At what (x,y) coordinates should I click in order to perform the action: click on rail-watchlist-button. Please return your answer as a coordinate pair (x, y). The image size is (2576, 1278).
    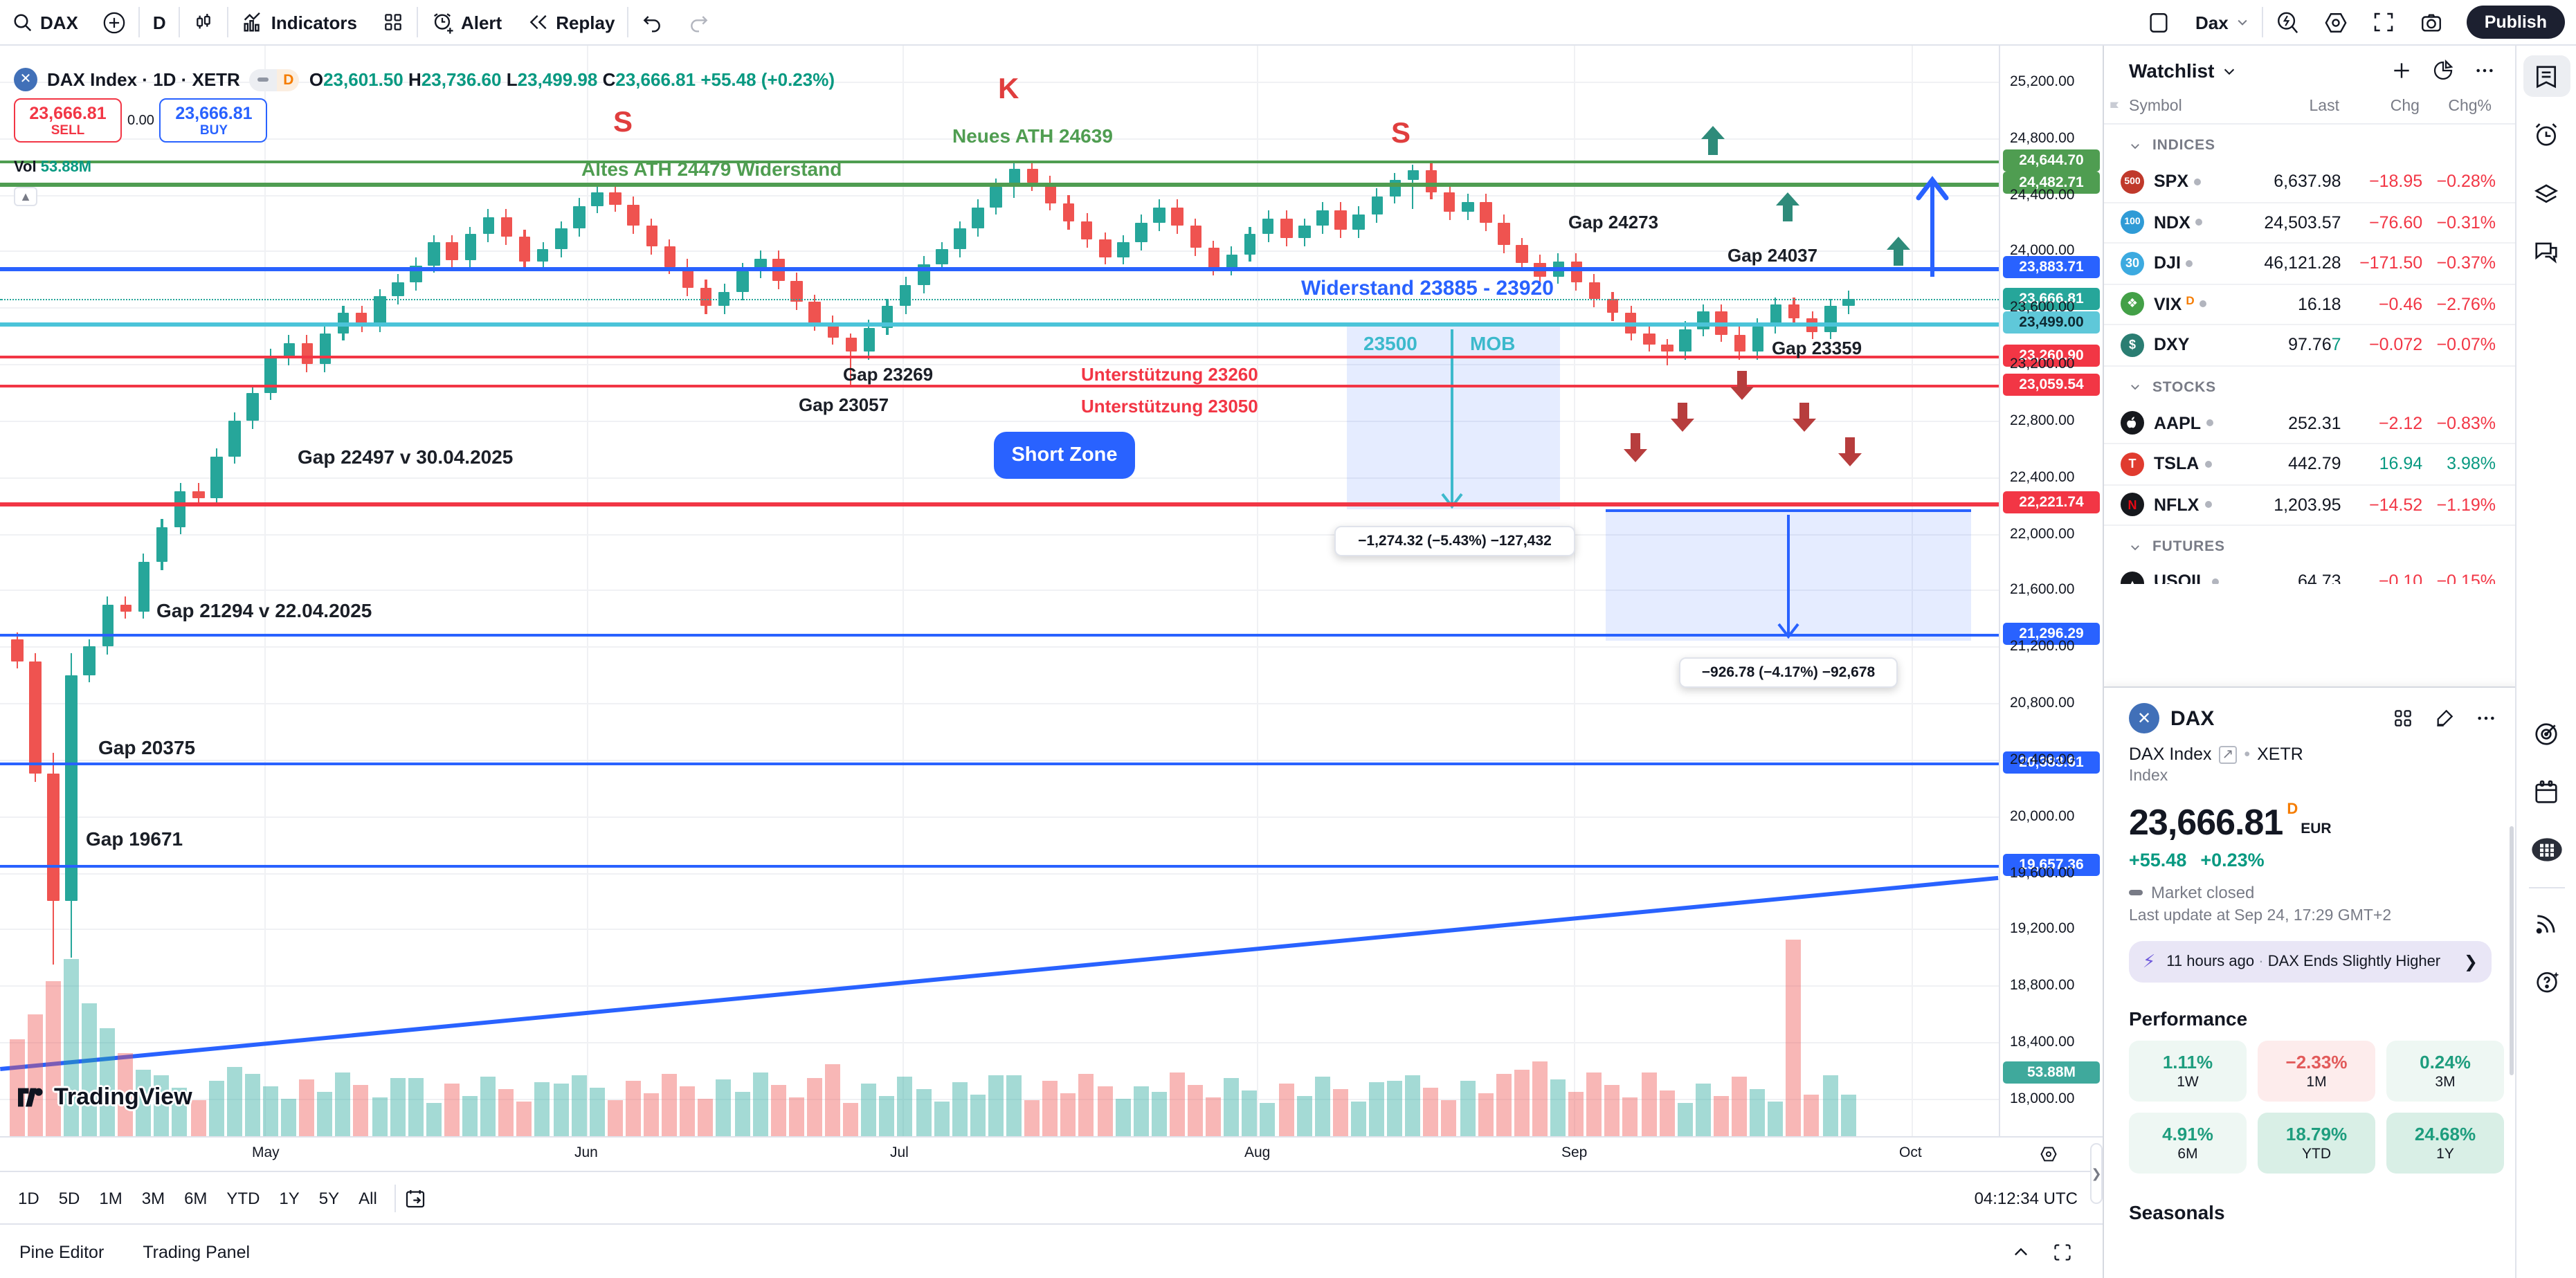
    Looking at the image, I should click on (2546, 76).